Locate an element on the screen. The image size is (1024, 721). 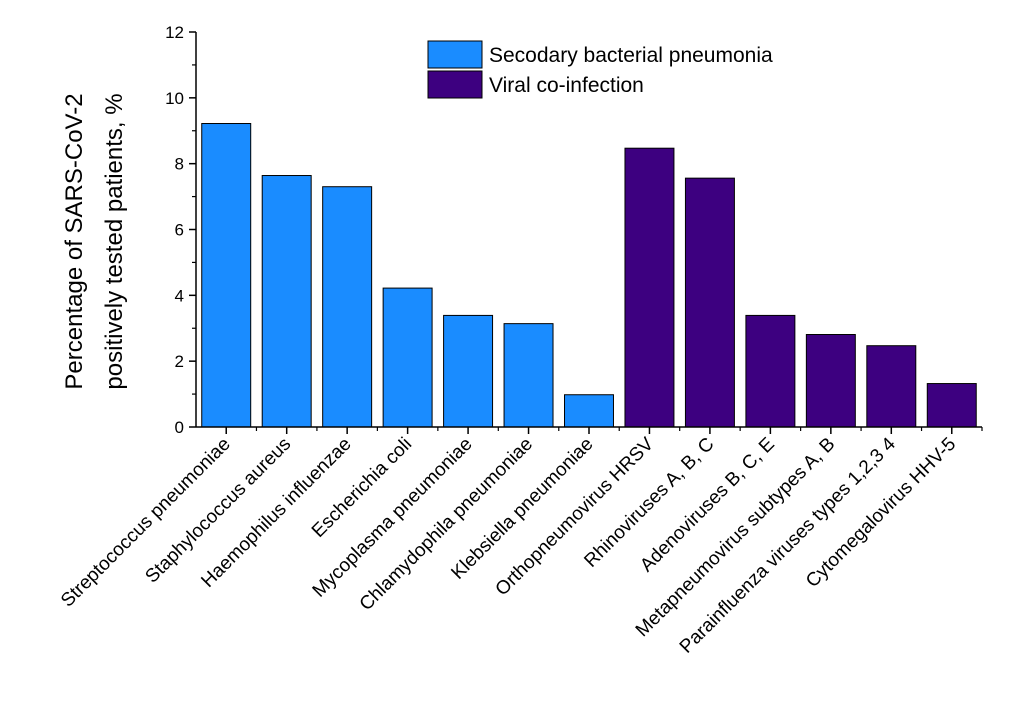
y-tick-label: 2 is located at coordinates (179, 361).